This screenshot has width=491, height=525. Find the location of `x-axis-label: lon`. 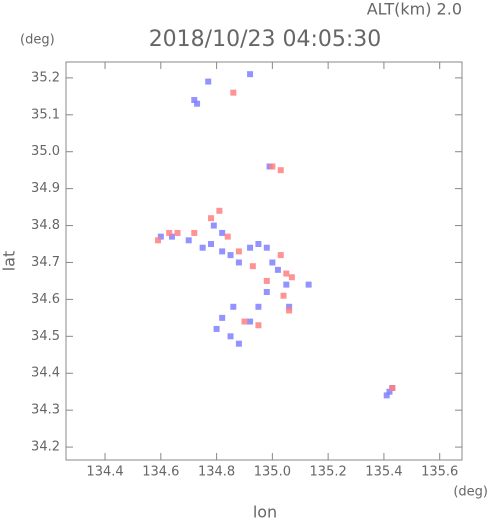

x-axis-label: lon is located at coordinates (265, 512).